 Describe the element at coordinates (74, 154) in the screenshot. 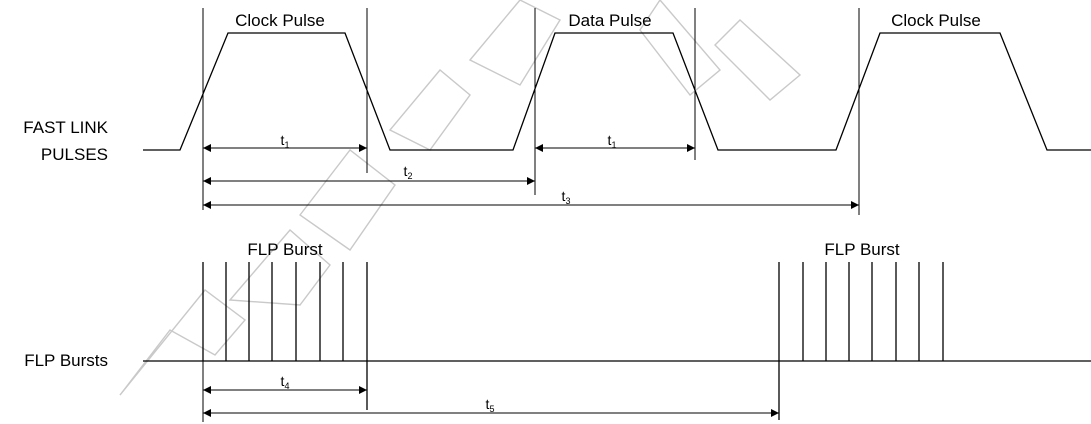

I see `fast-link-pulses-label: PULSES` at that location.